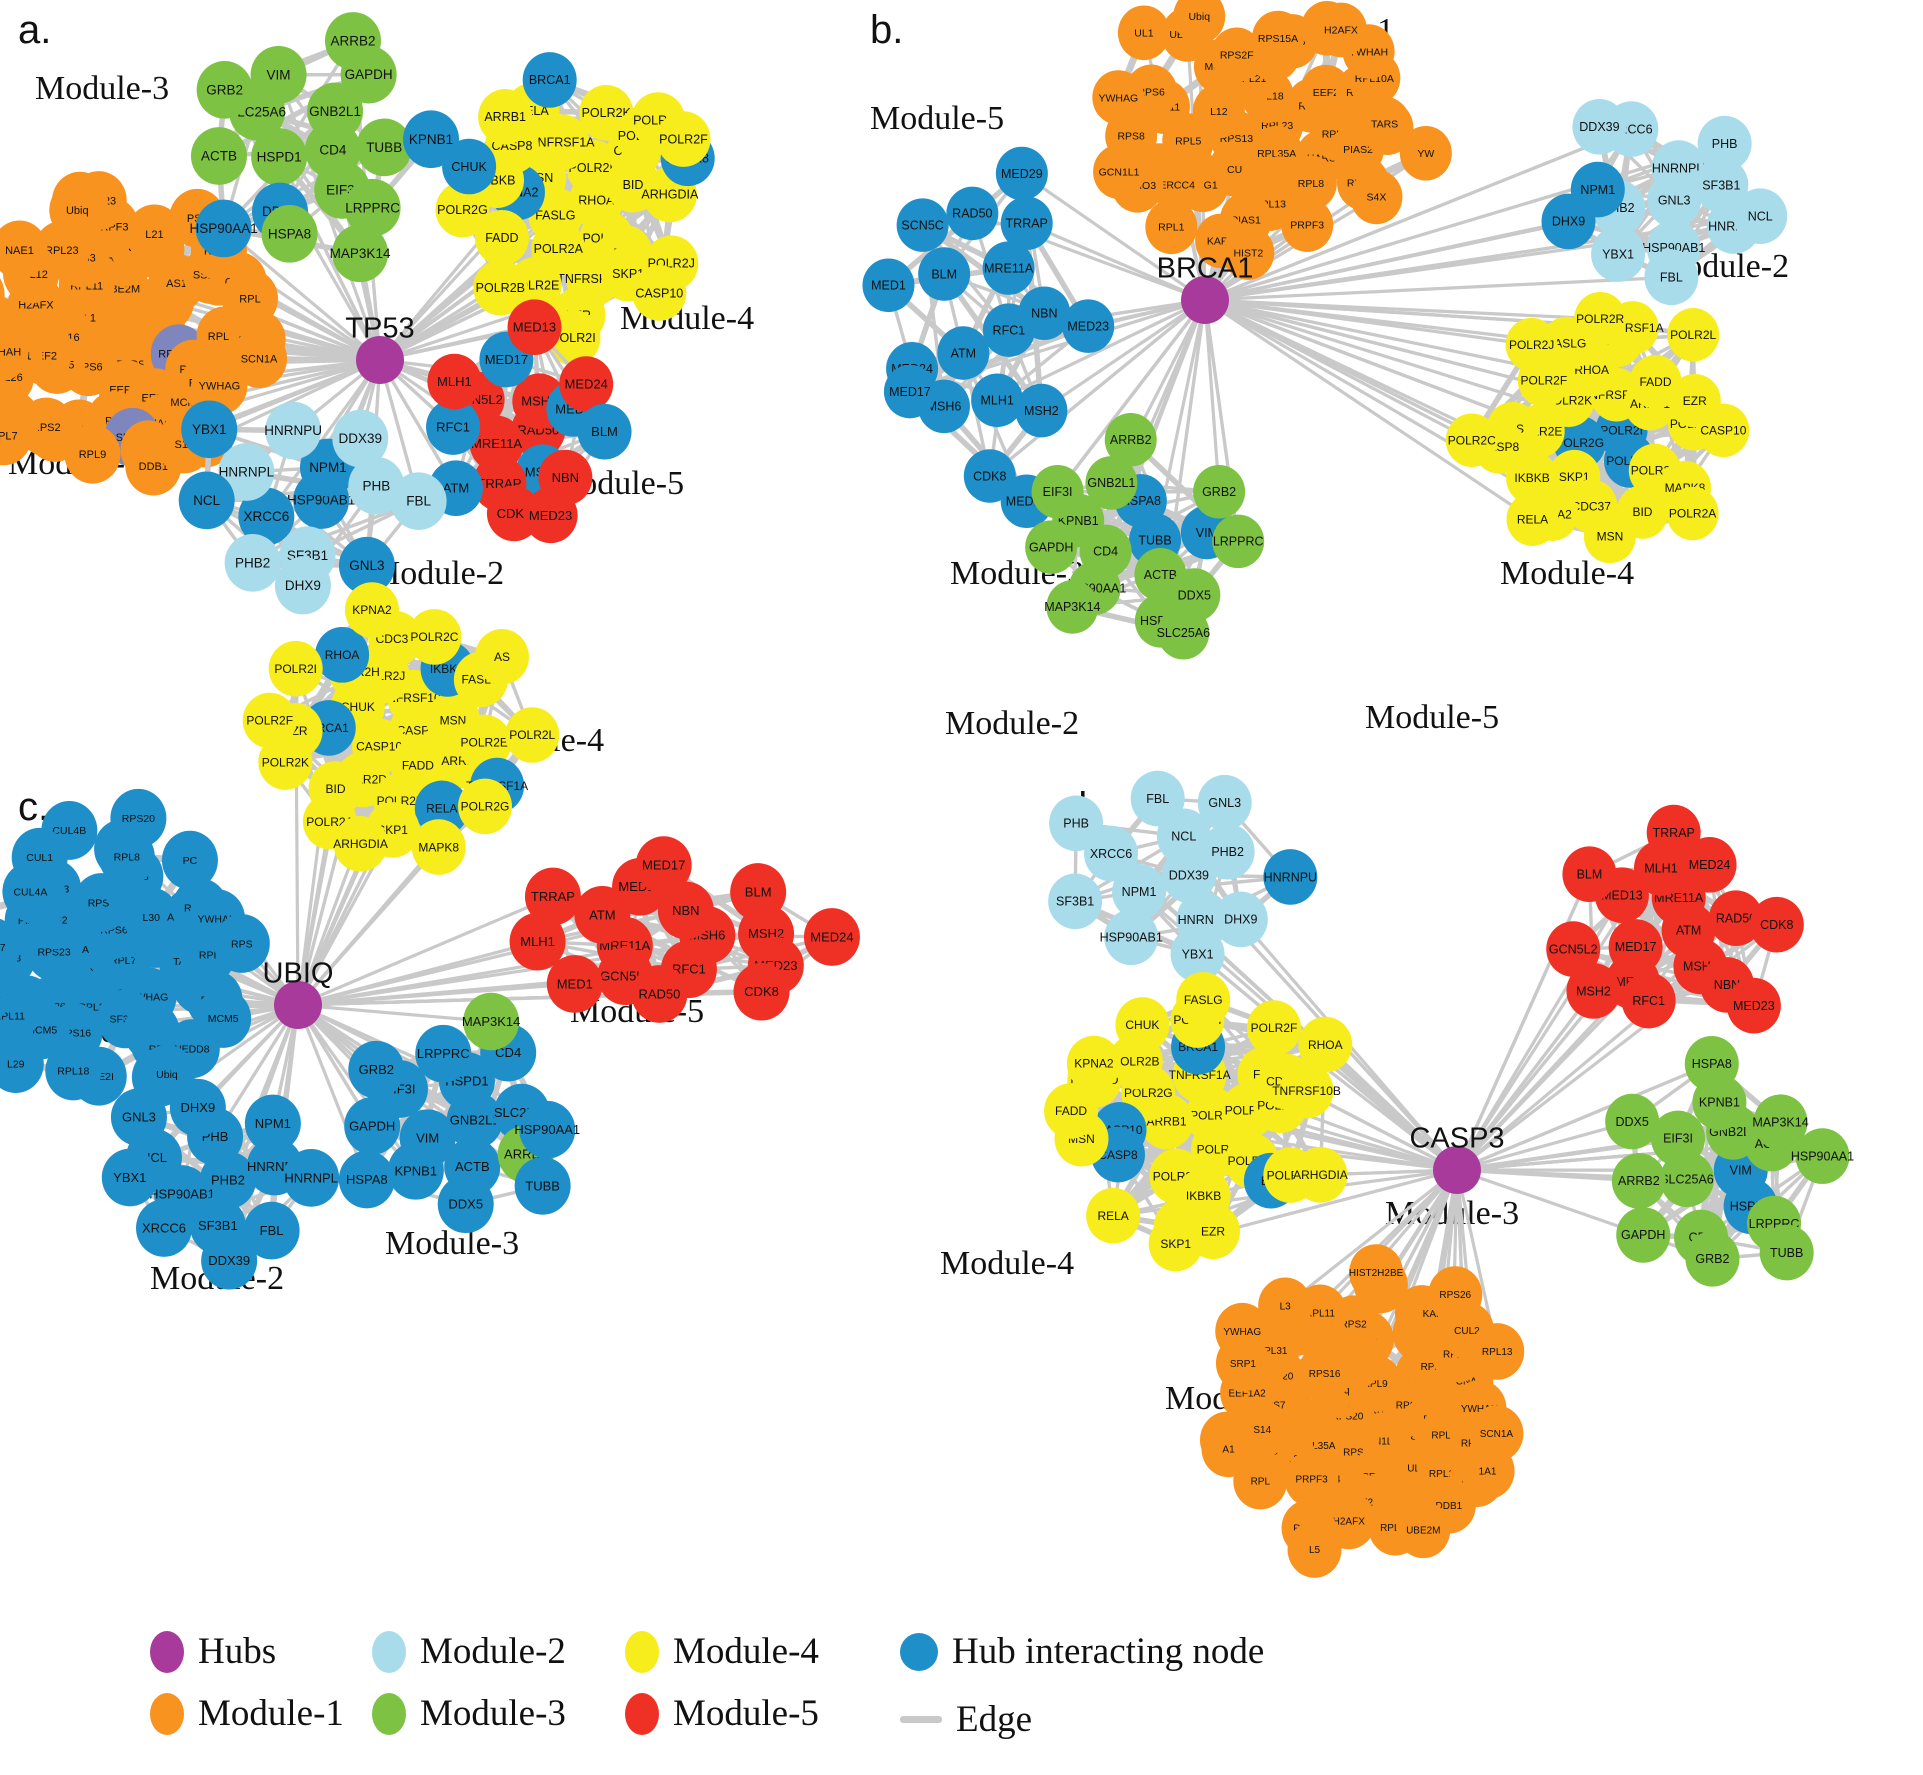 This screenshot has width=1923, height=1775. I want to click on network-node: RPS, so click(241, 943).